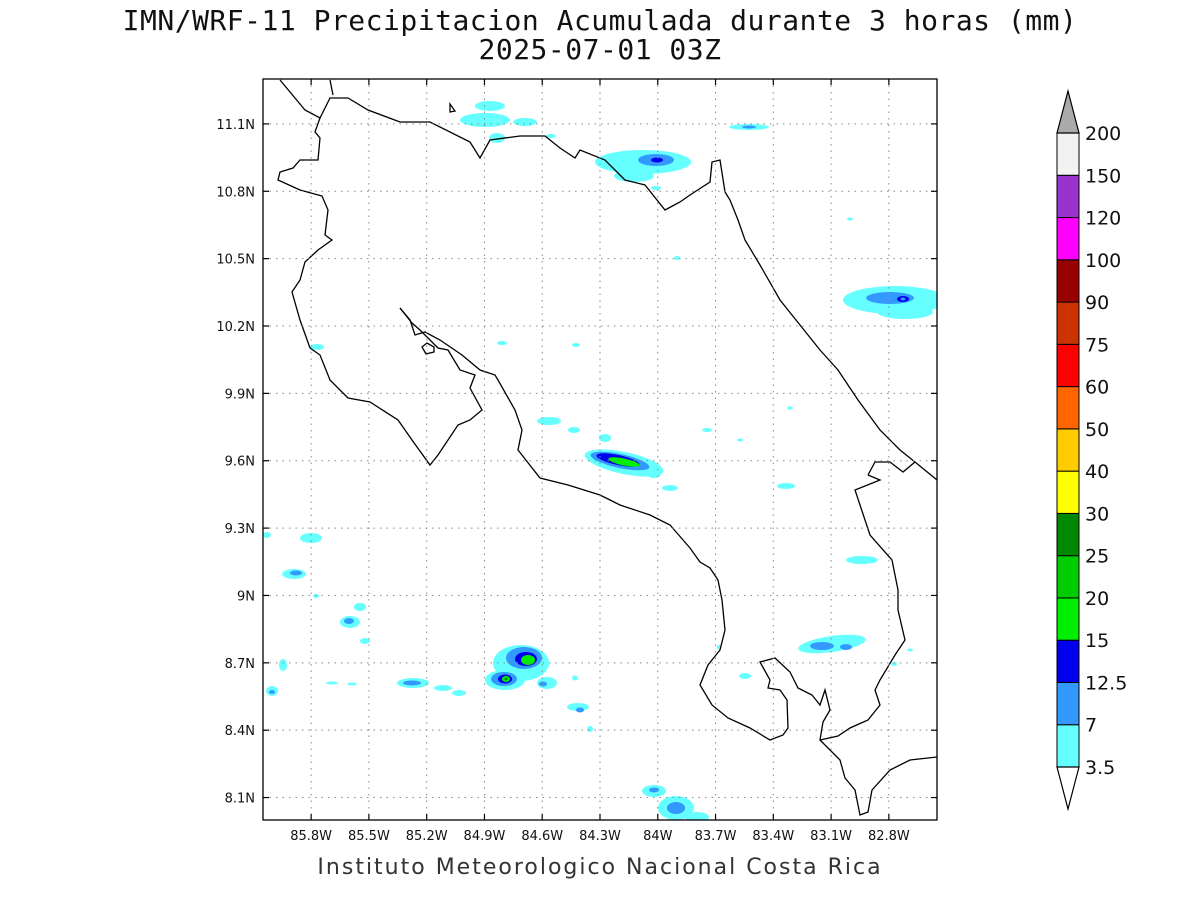  Describe the element at coordinates (1097, 557) in the screenshot. I see `colorbar-label: 25` at that location.